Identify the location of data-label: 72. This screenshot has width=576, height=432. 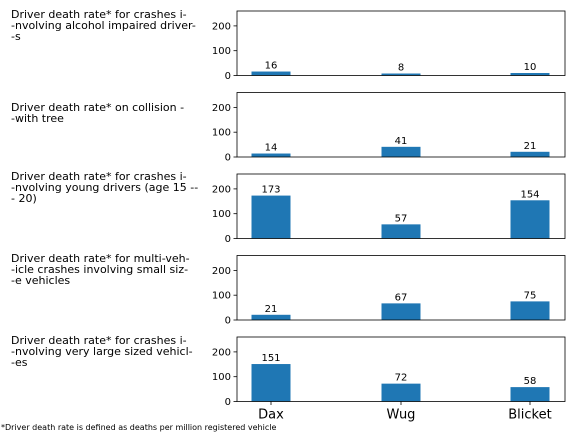
(401, 378).